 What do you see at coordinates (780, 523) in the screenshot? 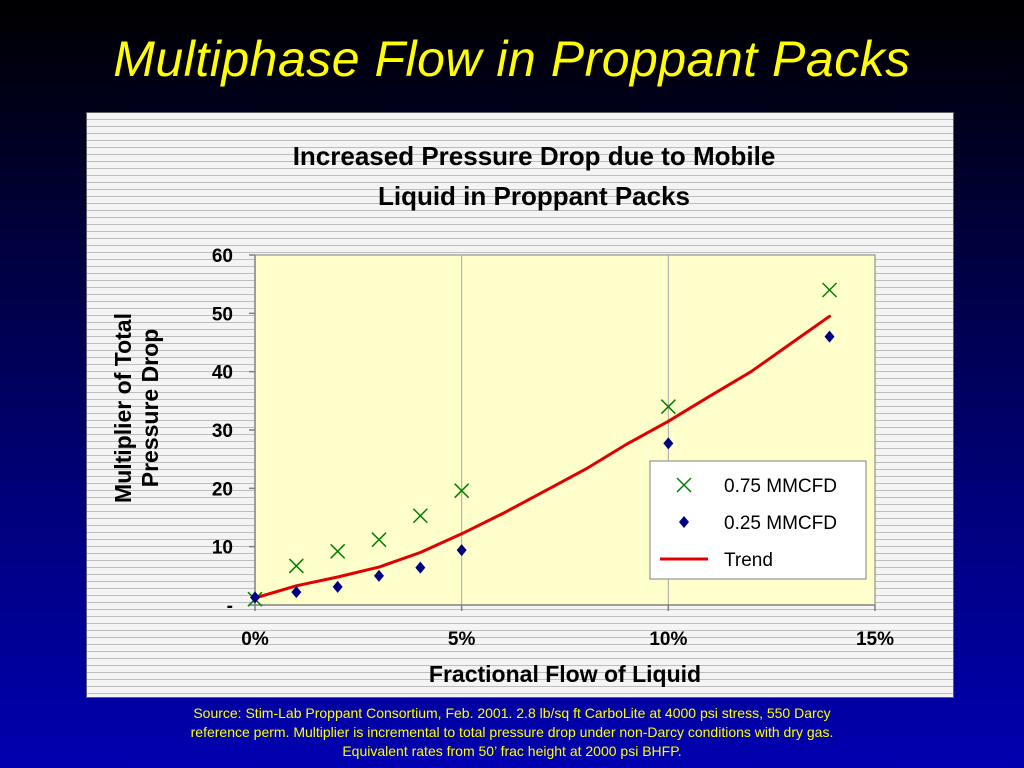
I see `legend-label: 0.25 MMCFD` at bounding box center [780, 523].